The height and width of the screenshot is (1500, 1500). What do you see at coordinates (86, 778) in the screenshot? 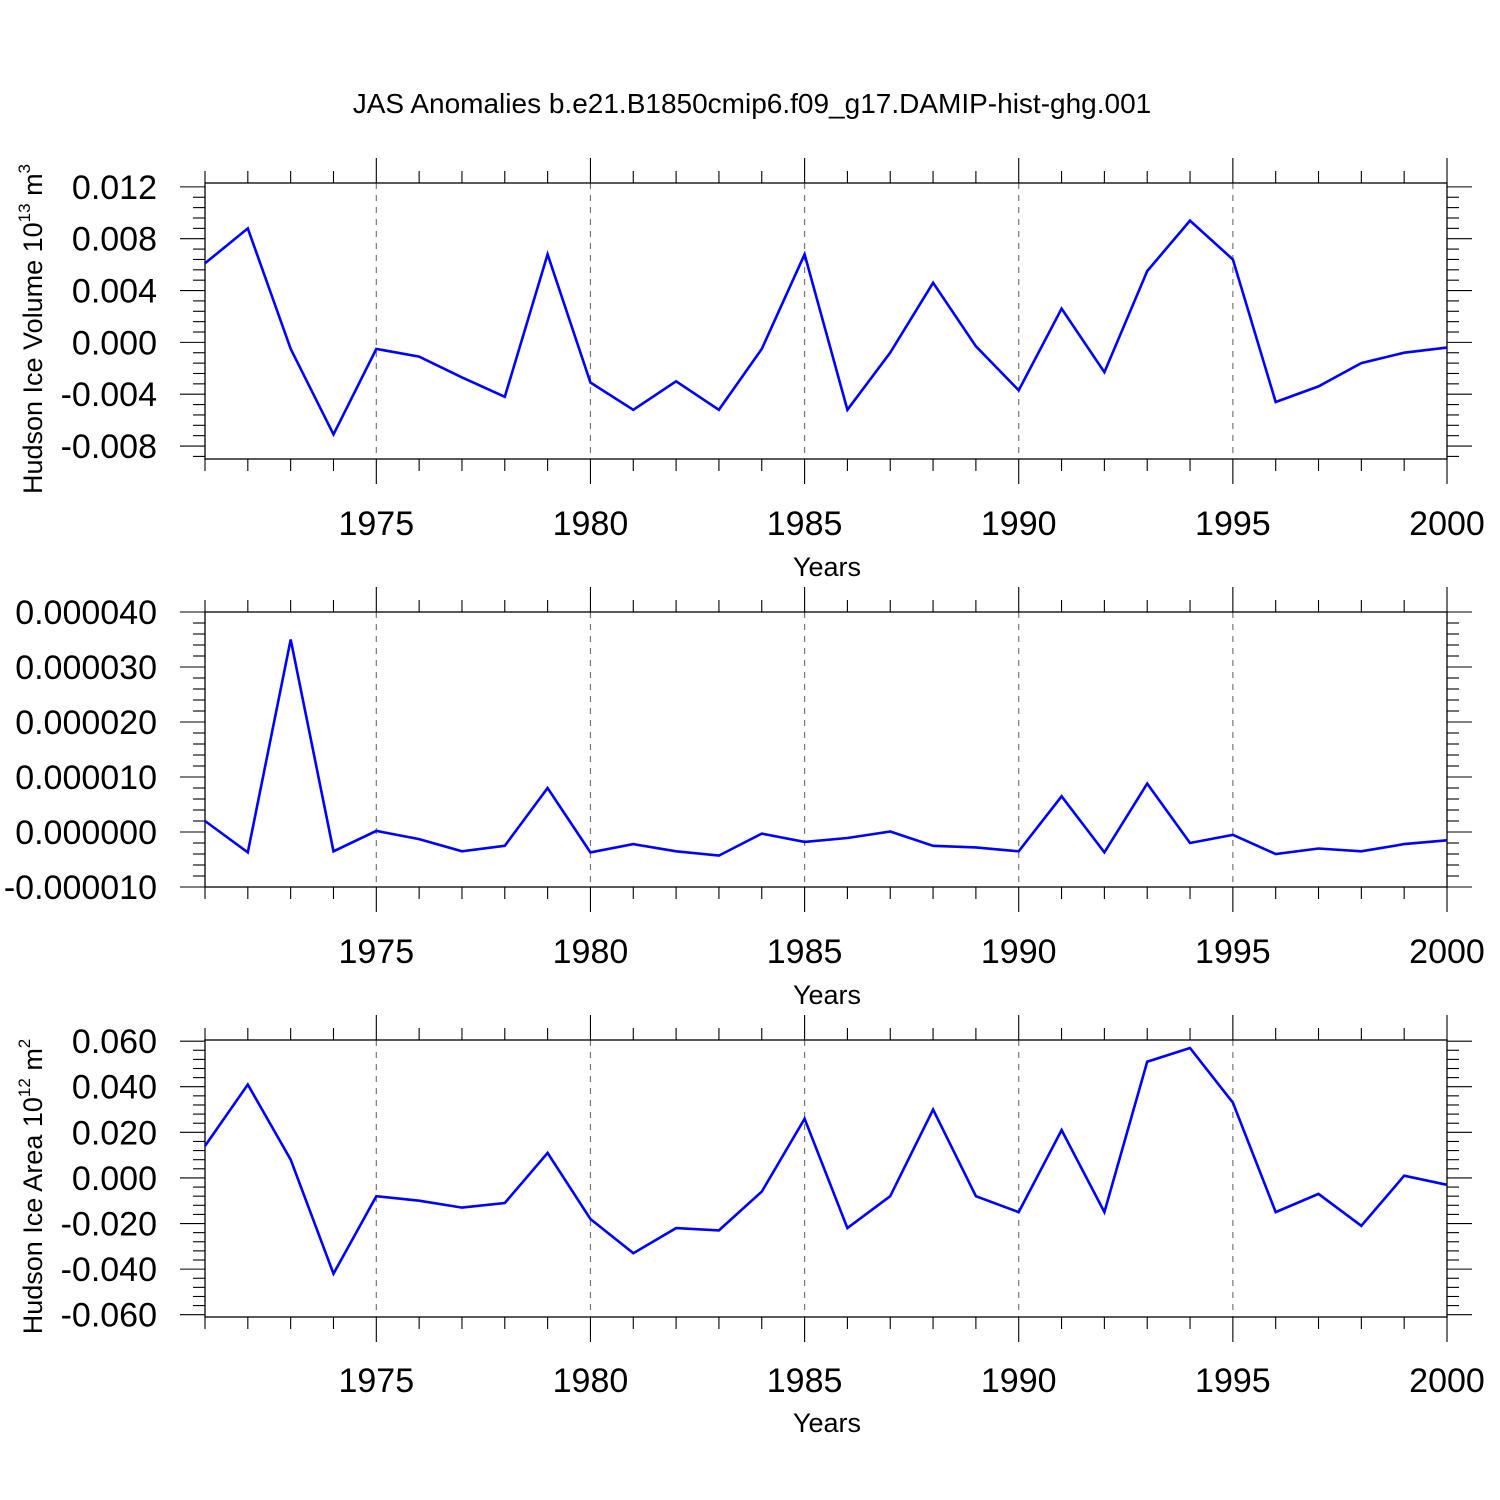
I see `y-tick-label: 0.000010` at bounding box center [86, 778].